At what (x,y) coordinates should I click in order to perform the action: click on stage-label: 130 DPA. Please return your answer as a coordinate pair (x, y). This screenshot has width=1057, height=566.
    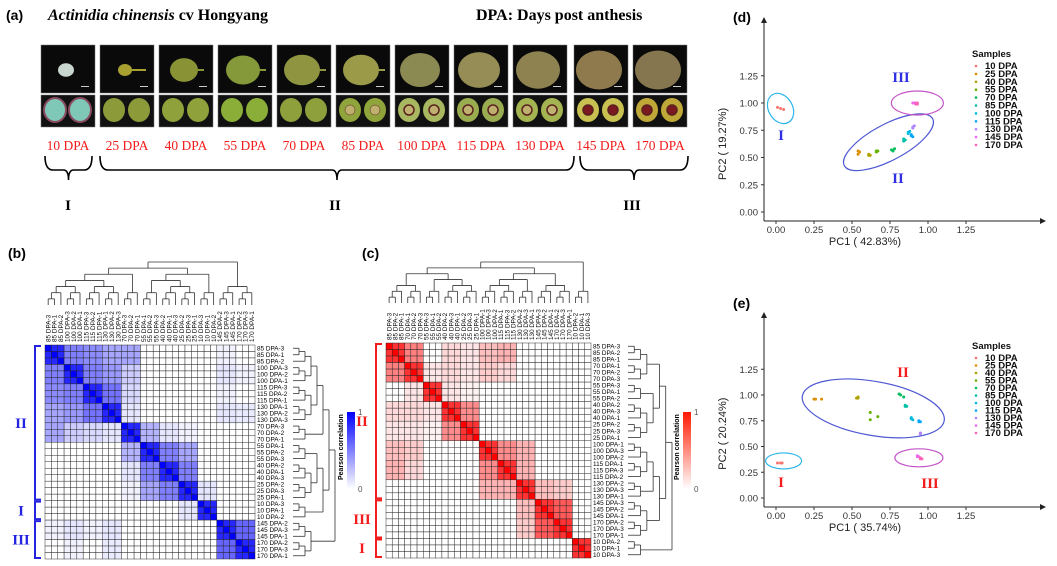
    Looking at the image, I should click on (540, 145).